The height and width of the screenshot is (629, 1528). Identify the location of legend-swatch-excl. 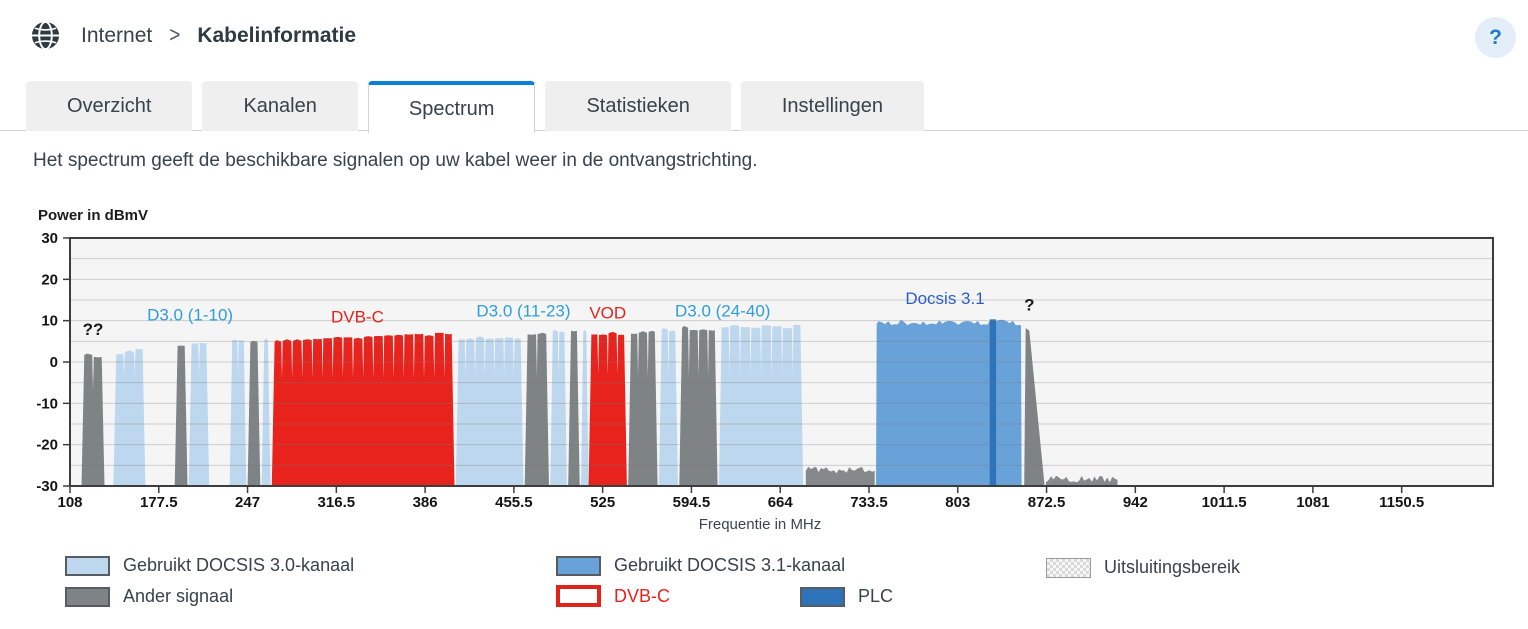
(1068, 567).